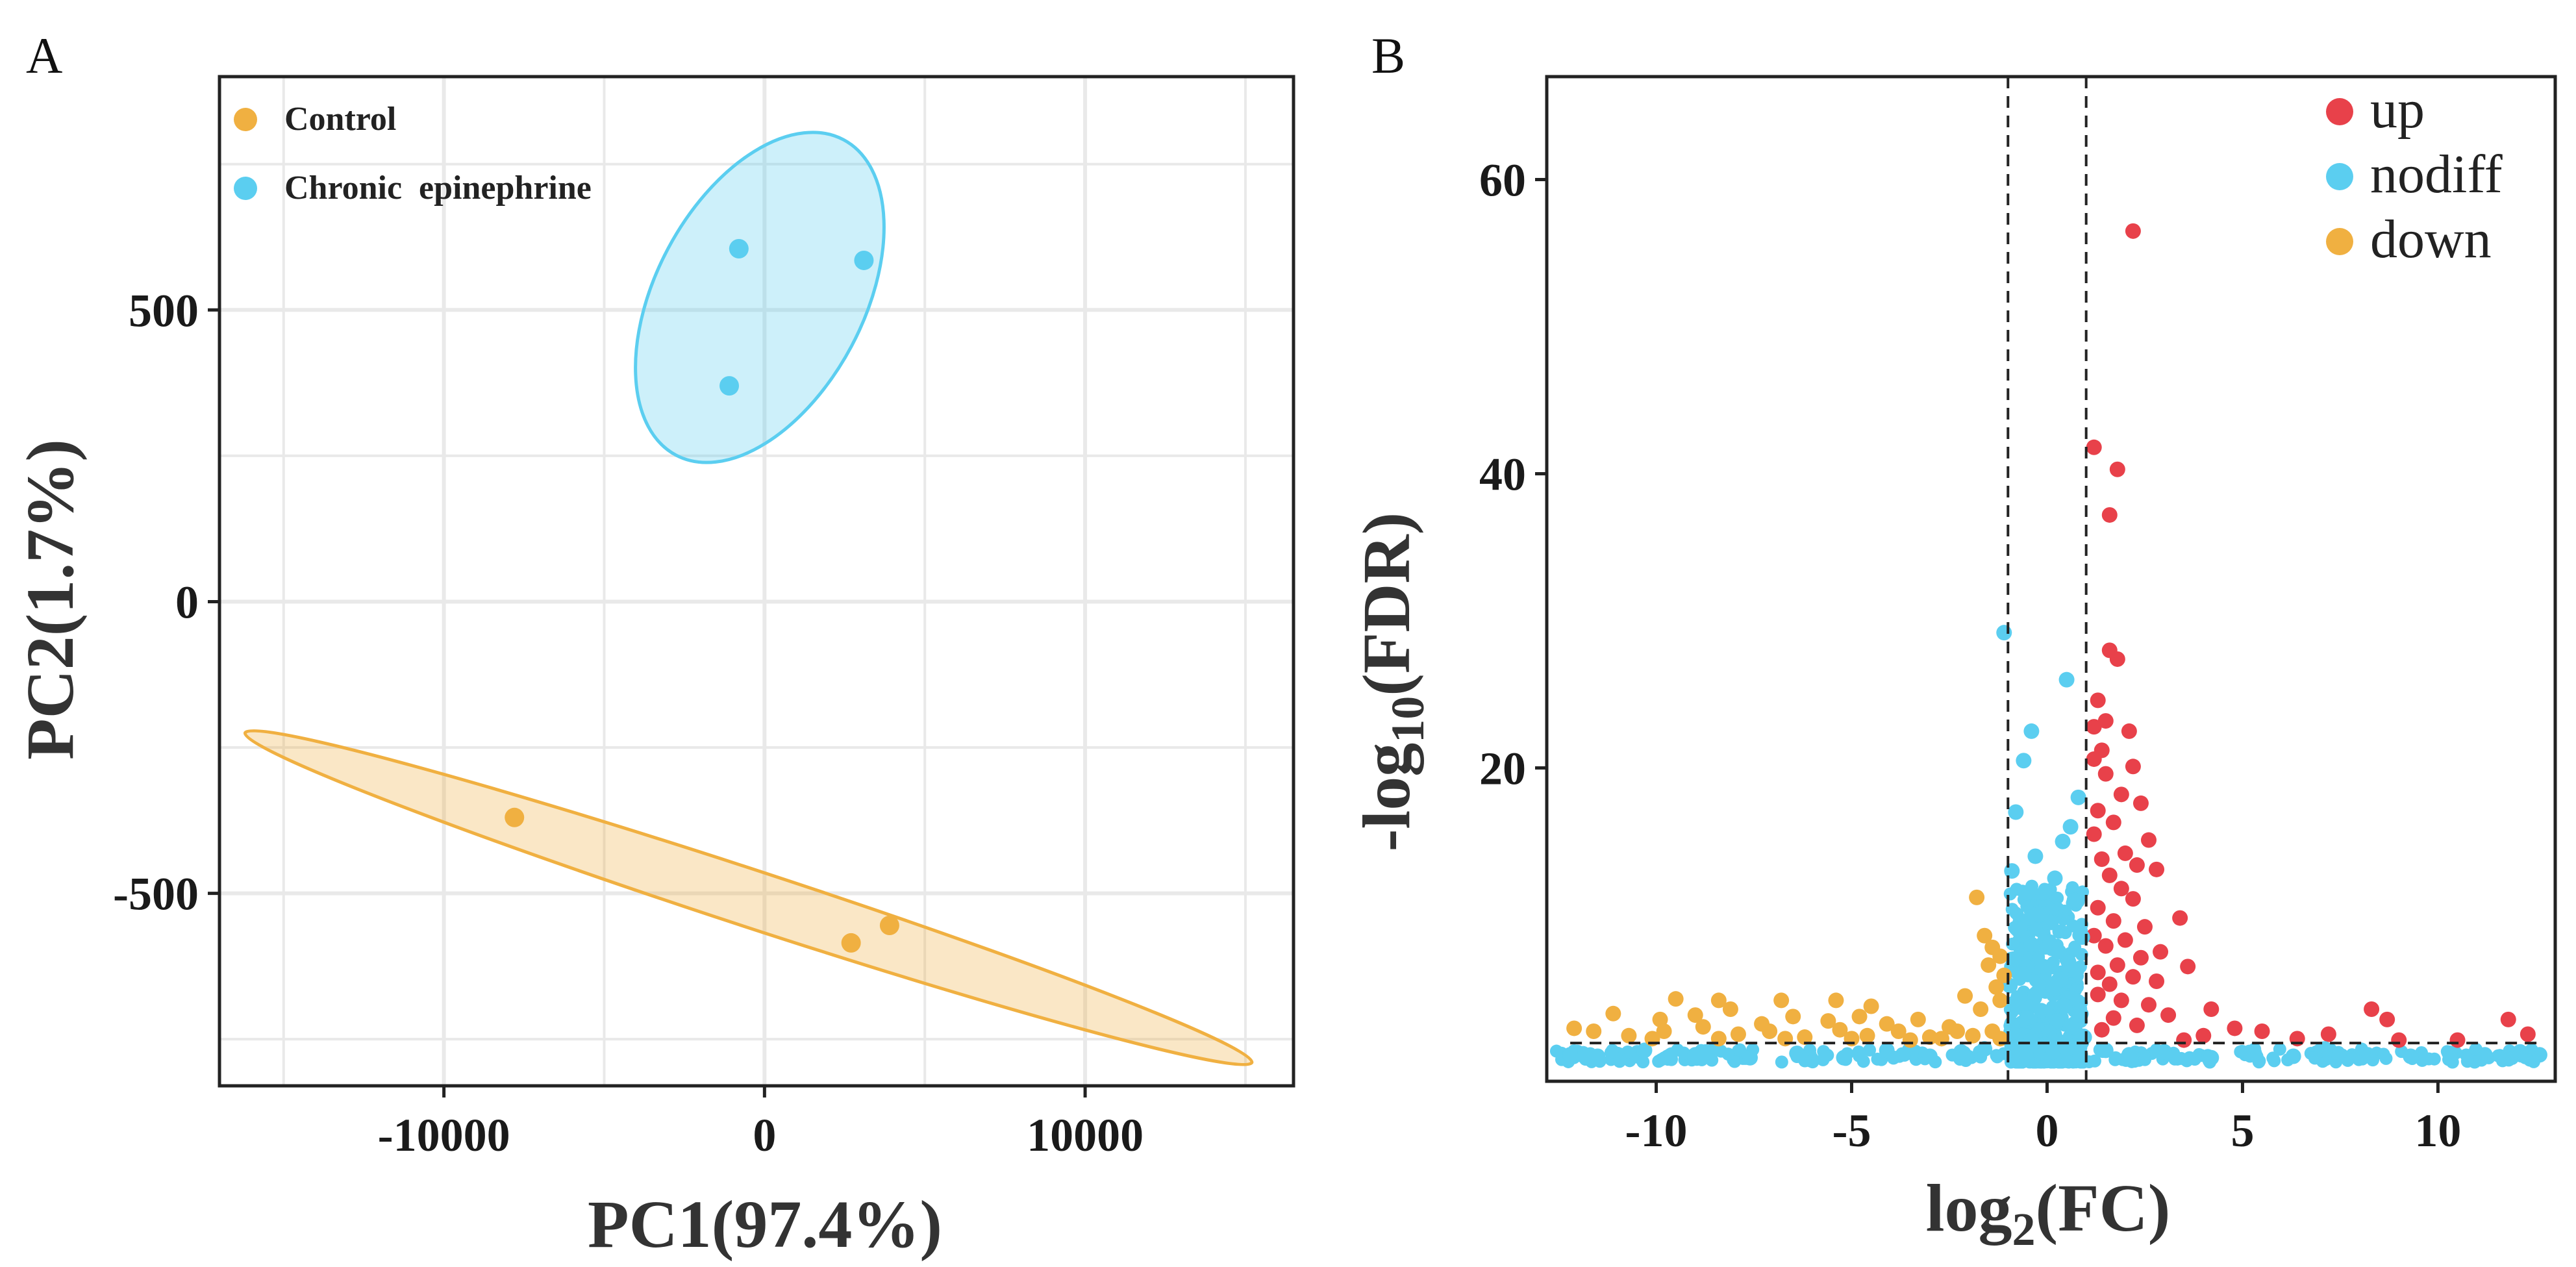 Image resolution: width=2576 pixels, height=1267 pixels. I want to click on y-tick-label: 0, so click(187, 602).